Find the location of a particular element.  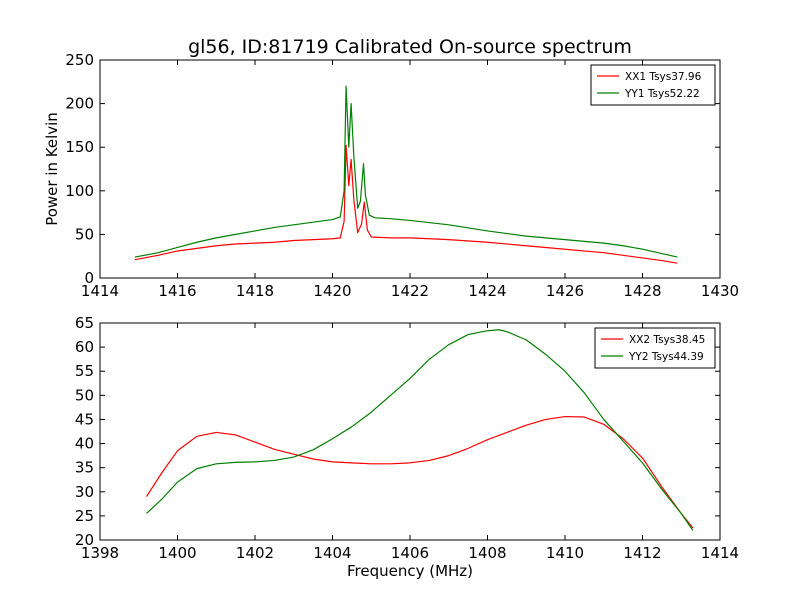

y-tick-label: 45 is located at coordinates (84, 419).